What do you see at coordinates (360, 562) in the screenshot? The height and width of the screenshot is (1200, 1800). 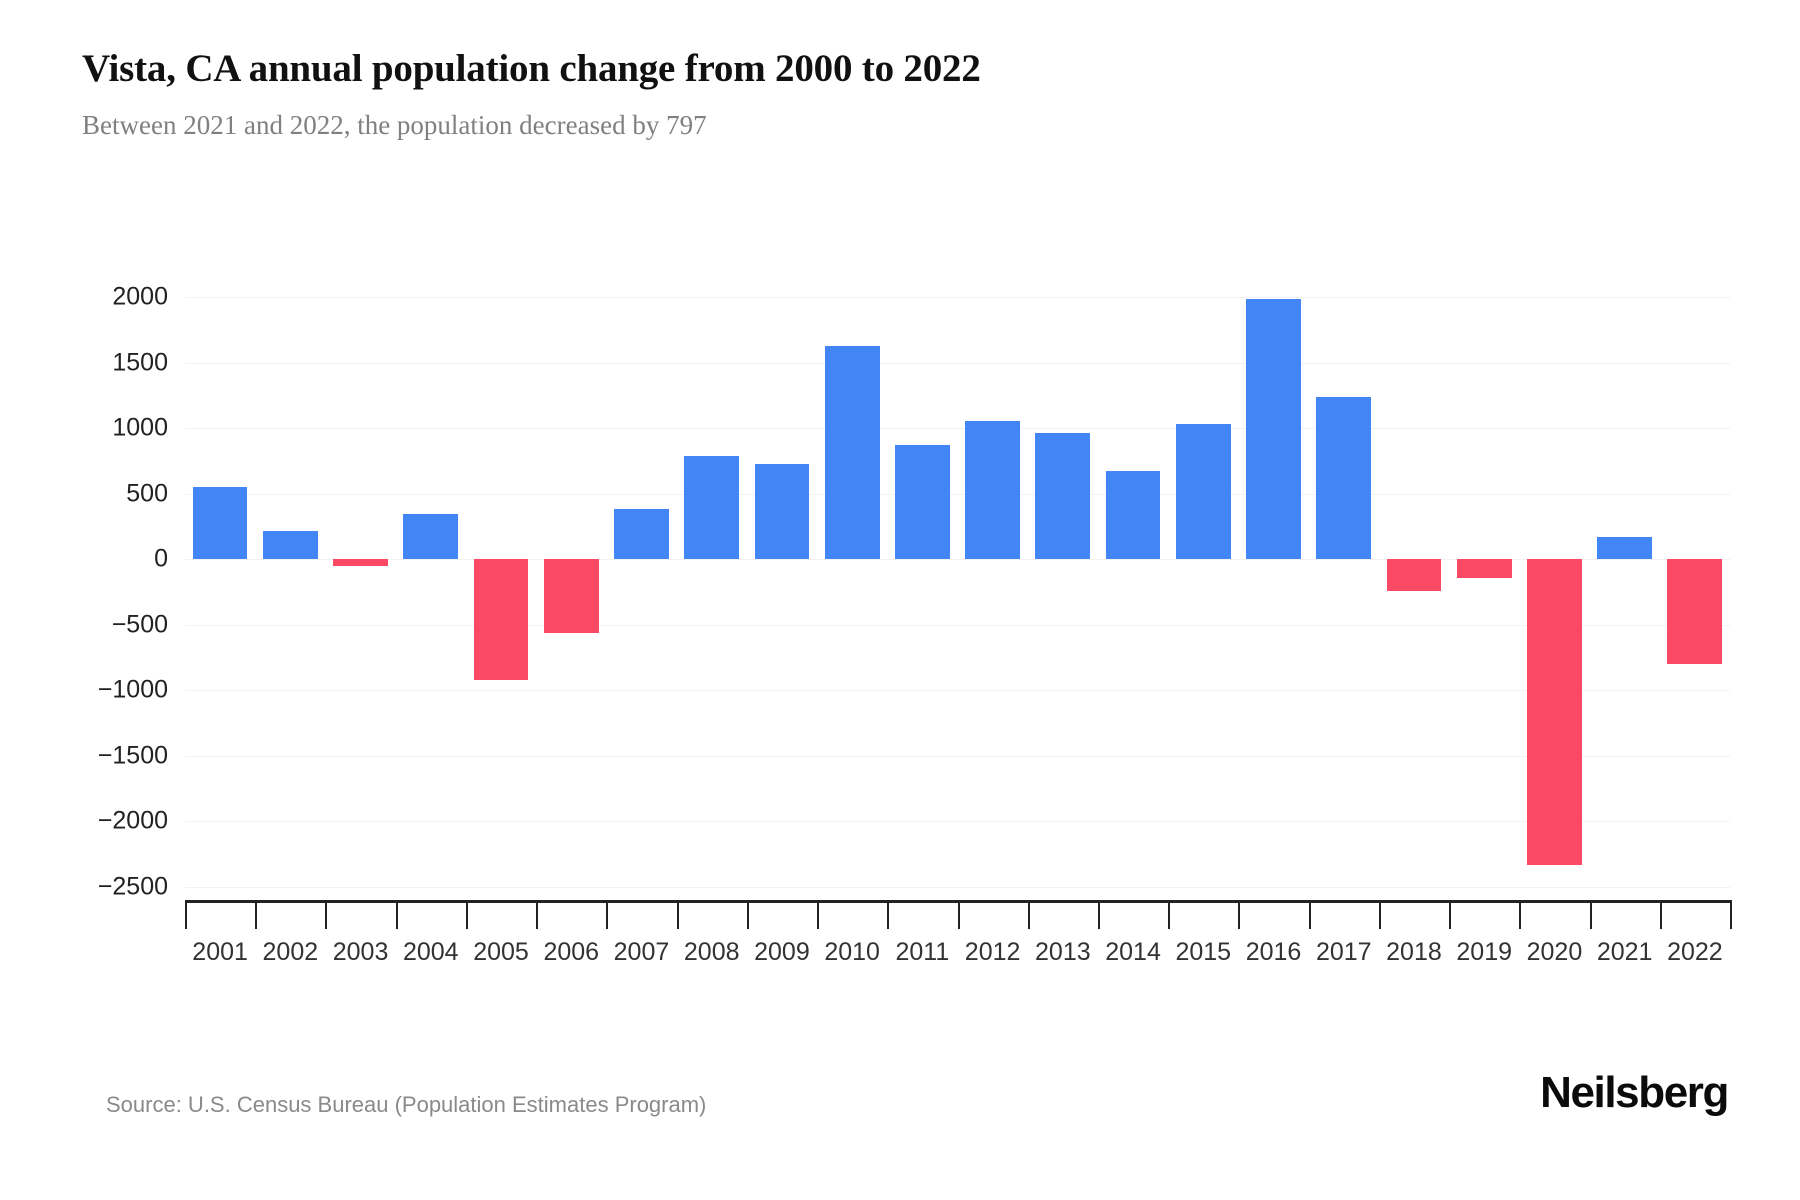 I see `bar-2003` at bounding box center [360, 562].